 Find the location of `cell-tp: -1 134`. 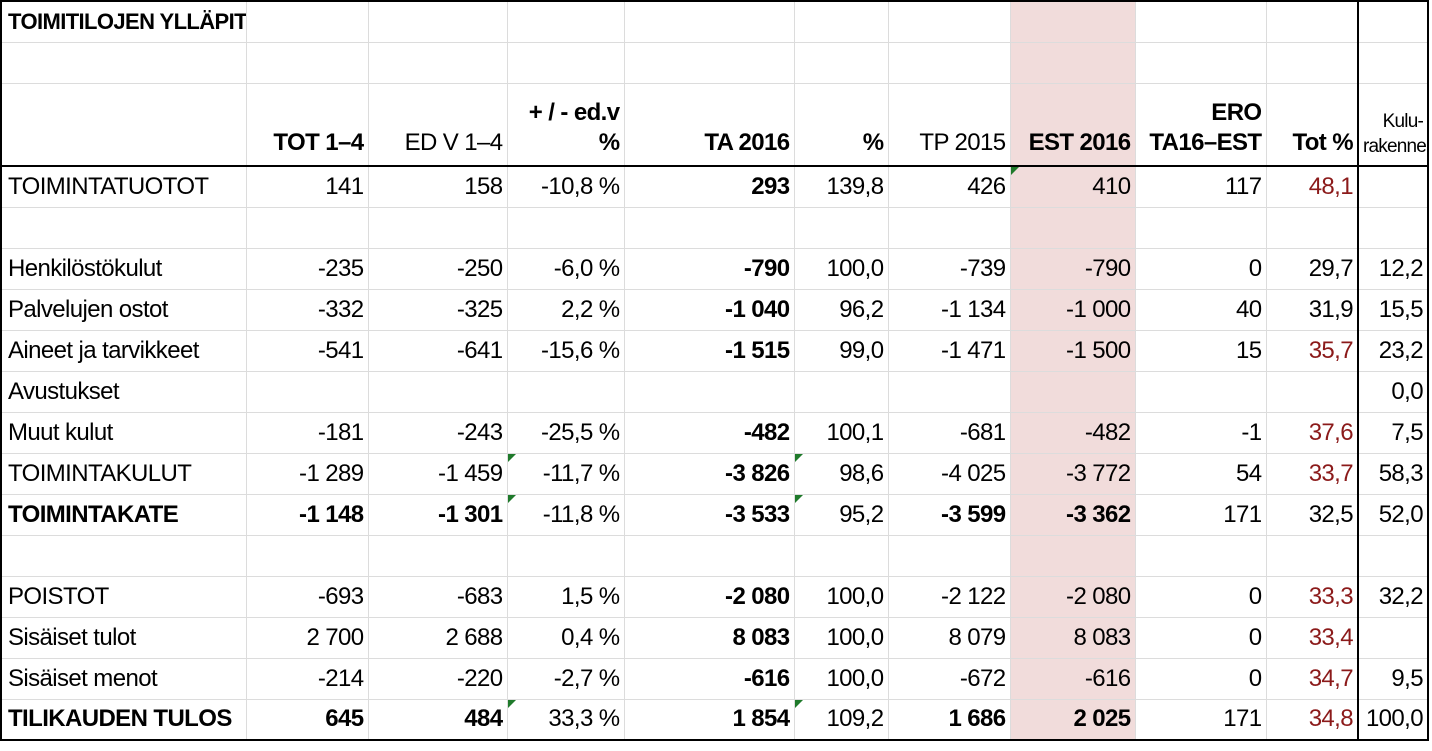

cell-tp: -1 134 is located at coordinates (949, 309).